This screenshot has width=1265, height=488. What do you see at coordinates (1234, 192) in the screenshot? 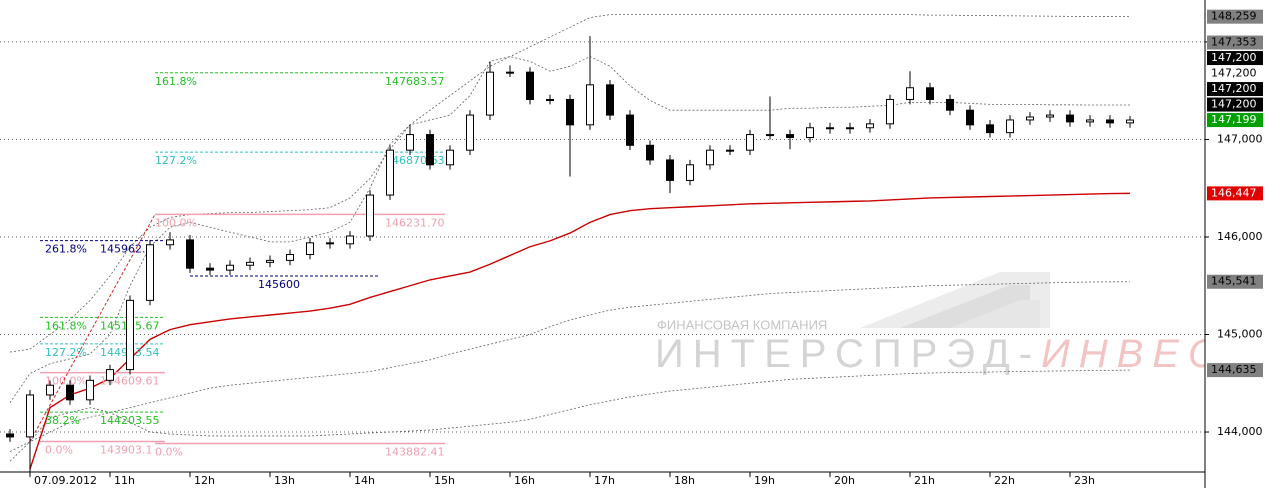
I see `price-marker-label: 146,447` at bounding box center [1234, 192].